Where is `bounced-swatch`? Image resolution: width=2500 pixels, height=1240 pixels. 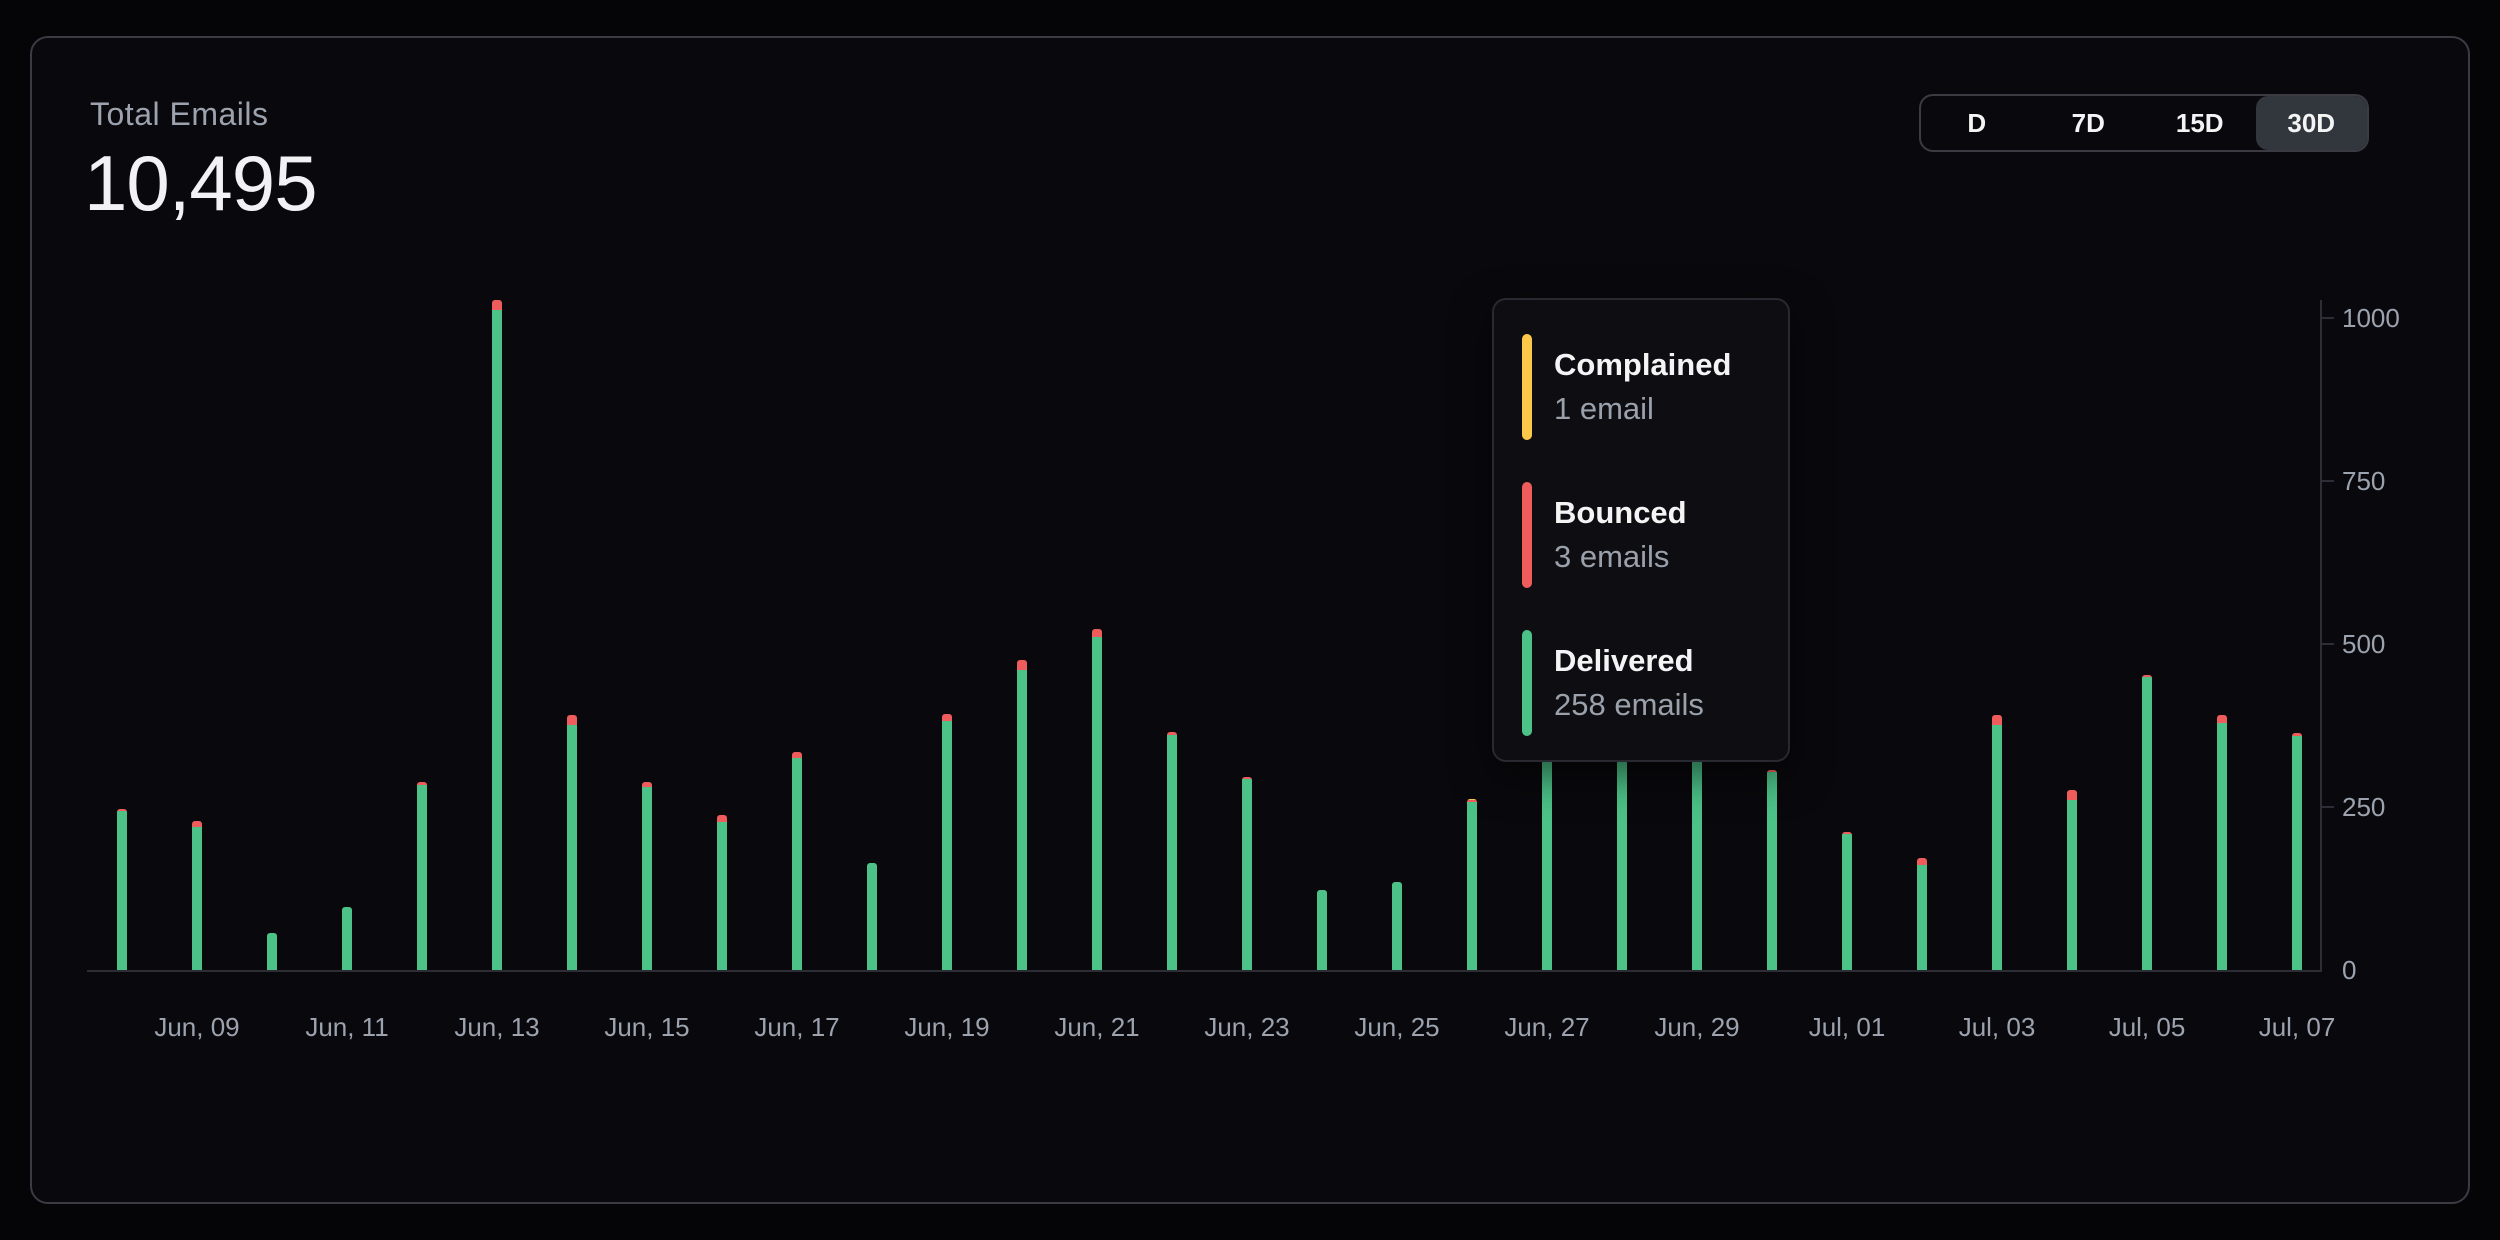
bounced-swatch is located at coordinates (1527, 535).